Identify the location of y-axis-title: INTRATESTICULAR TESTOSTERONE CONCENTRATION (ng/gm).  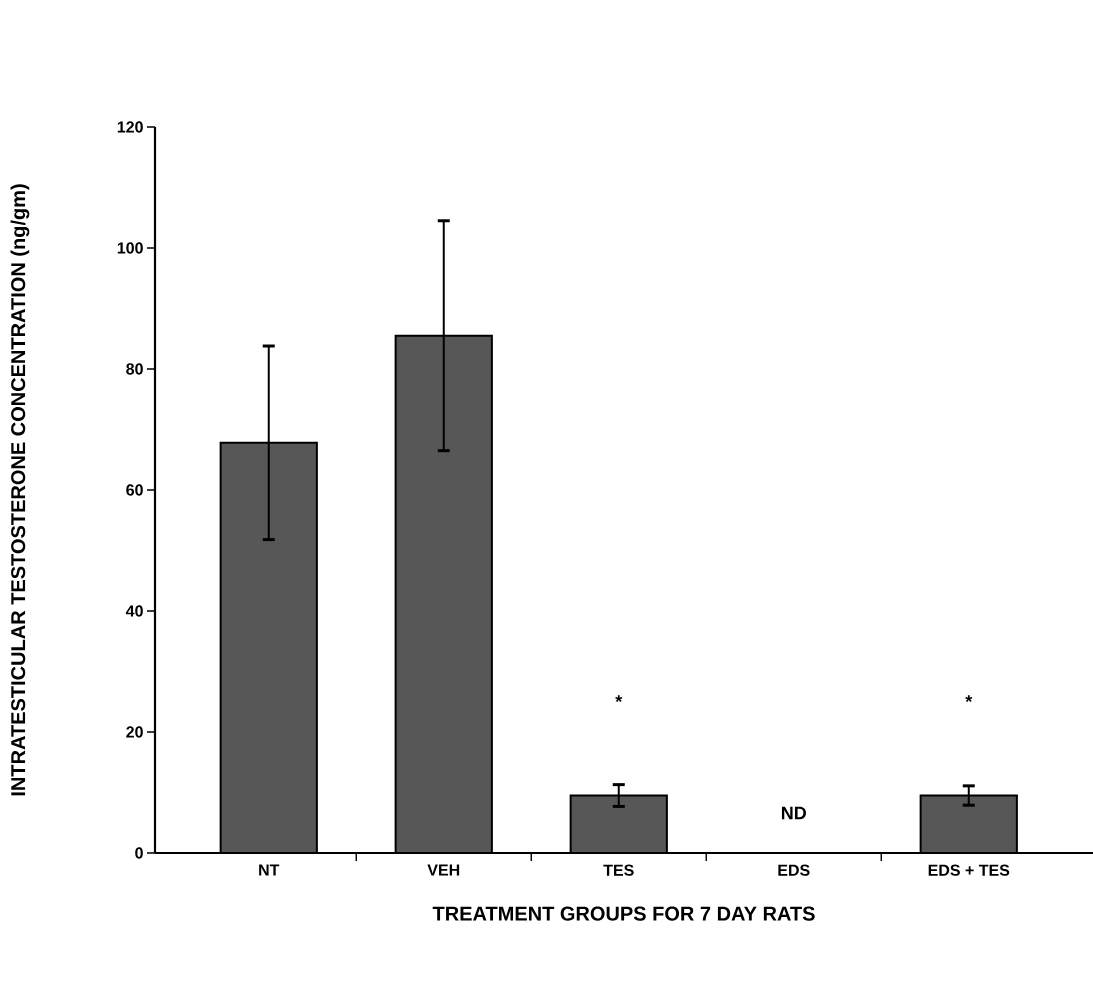
(20, 490).